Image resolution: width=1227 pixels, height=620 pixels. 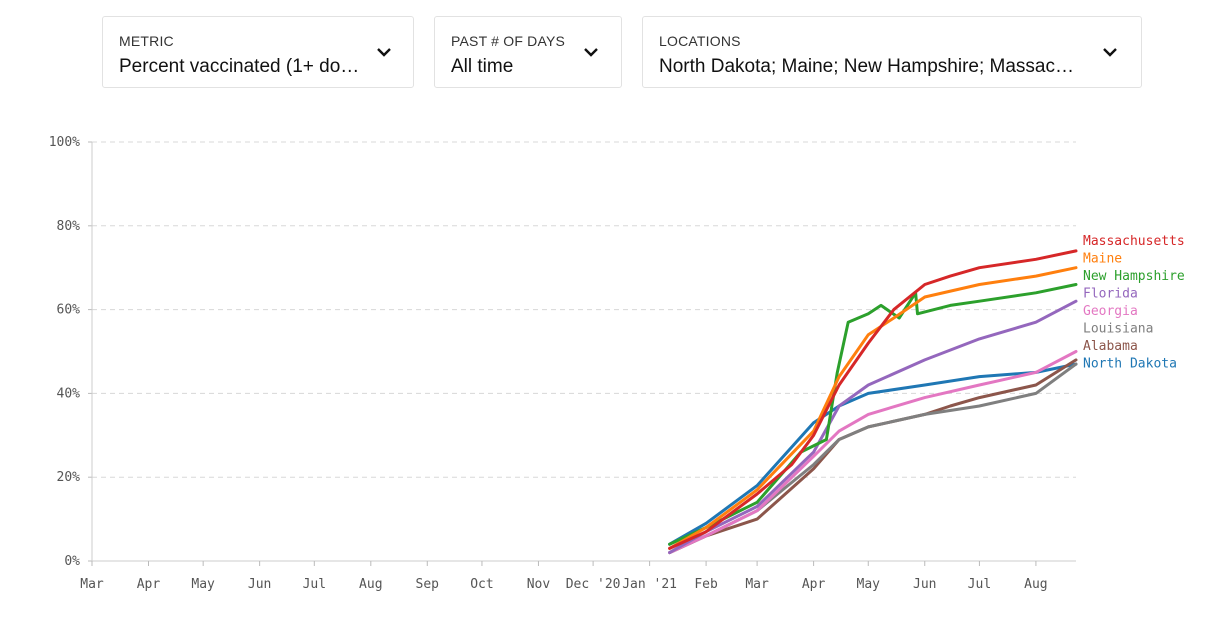 I want to click on legend-label-north-dakota: North Dakota, so click(x=1130, y=364).